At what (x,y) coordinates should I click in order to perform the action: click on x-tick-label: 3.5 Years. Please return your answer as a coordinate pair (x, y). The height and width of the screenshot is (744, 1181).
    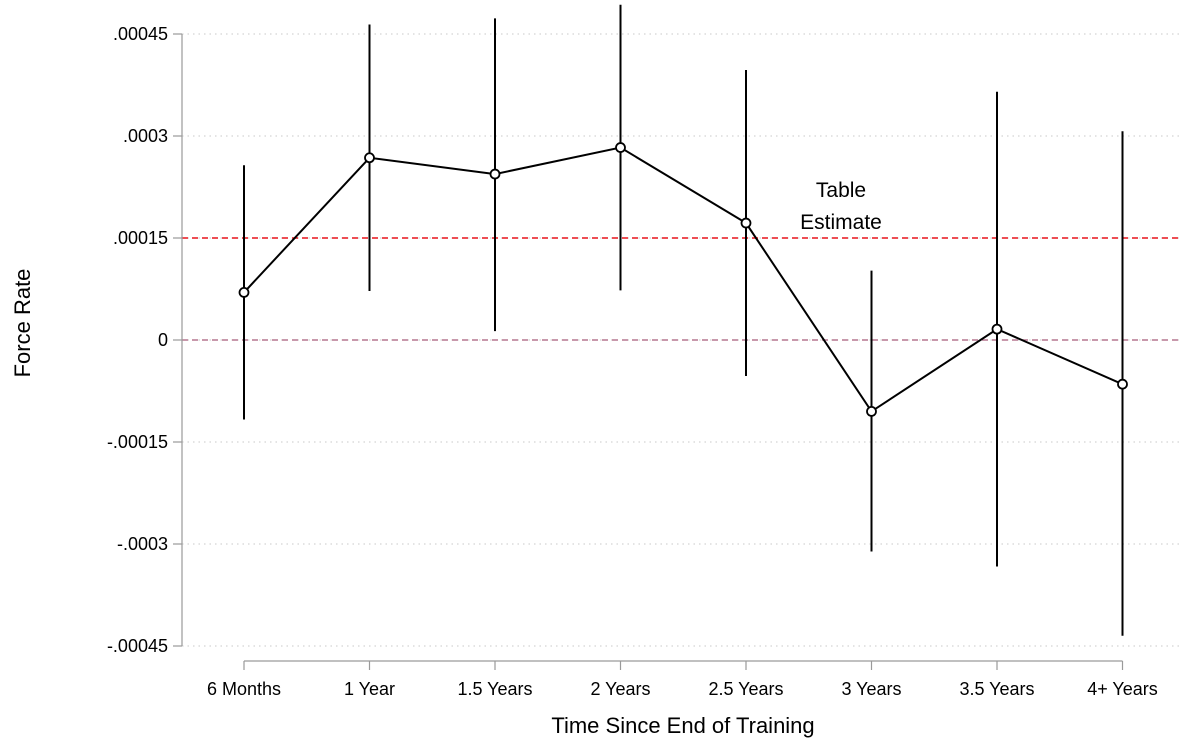
    Looking at the image, I should click on (996, 689).